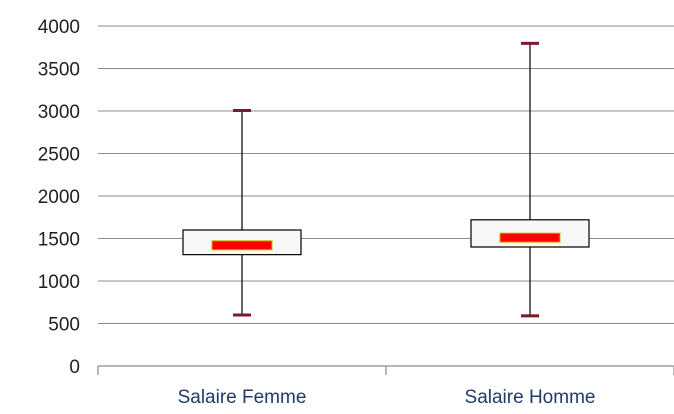 This screenshot has height=414, width=674. Describe the element at coordinates (242, 213) in the screenshot. I see `box-femme` at that location.